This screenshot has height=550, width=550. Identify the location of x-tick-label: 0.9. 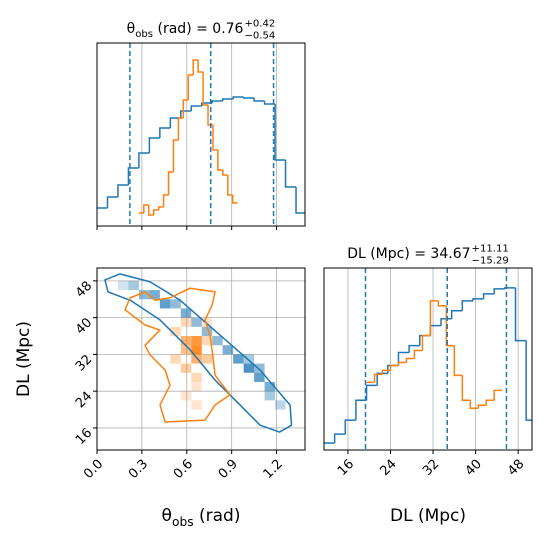
(228, 469).